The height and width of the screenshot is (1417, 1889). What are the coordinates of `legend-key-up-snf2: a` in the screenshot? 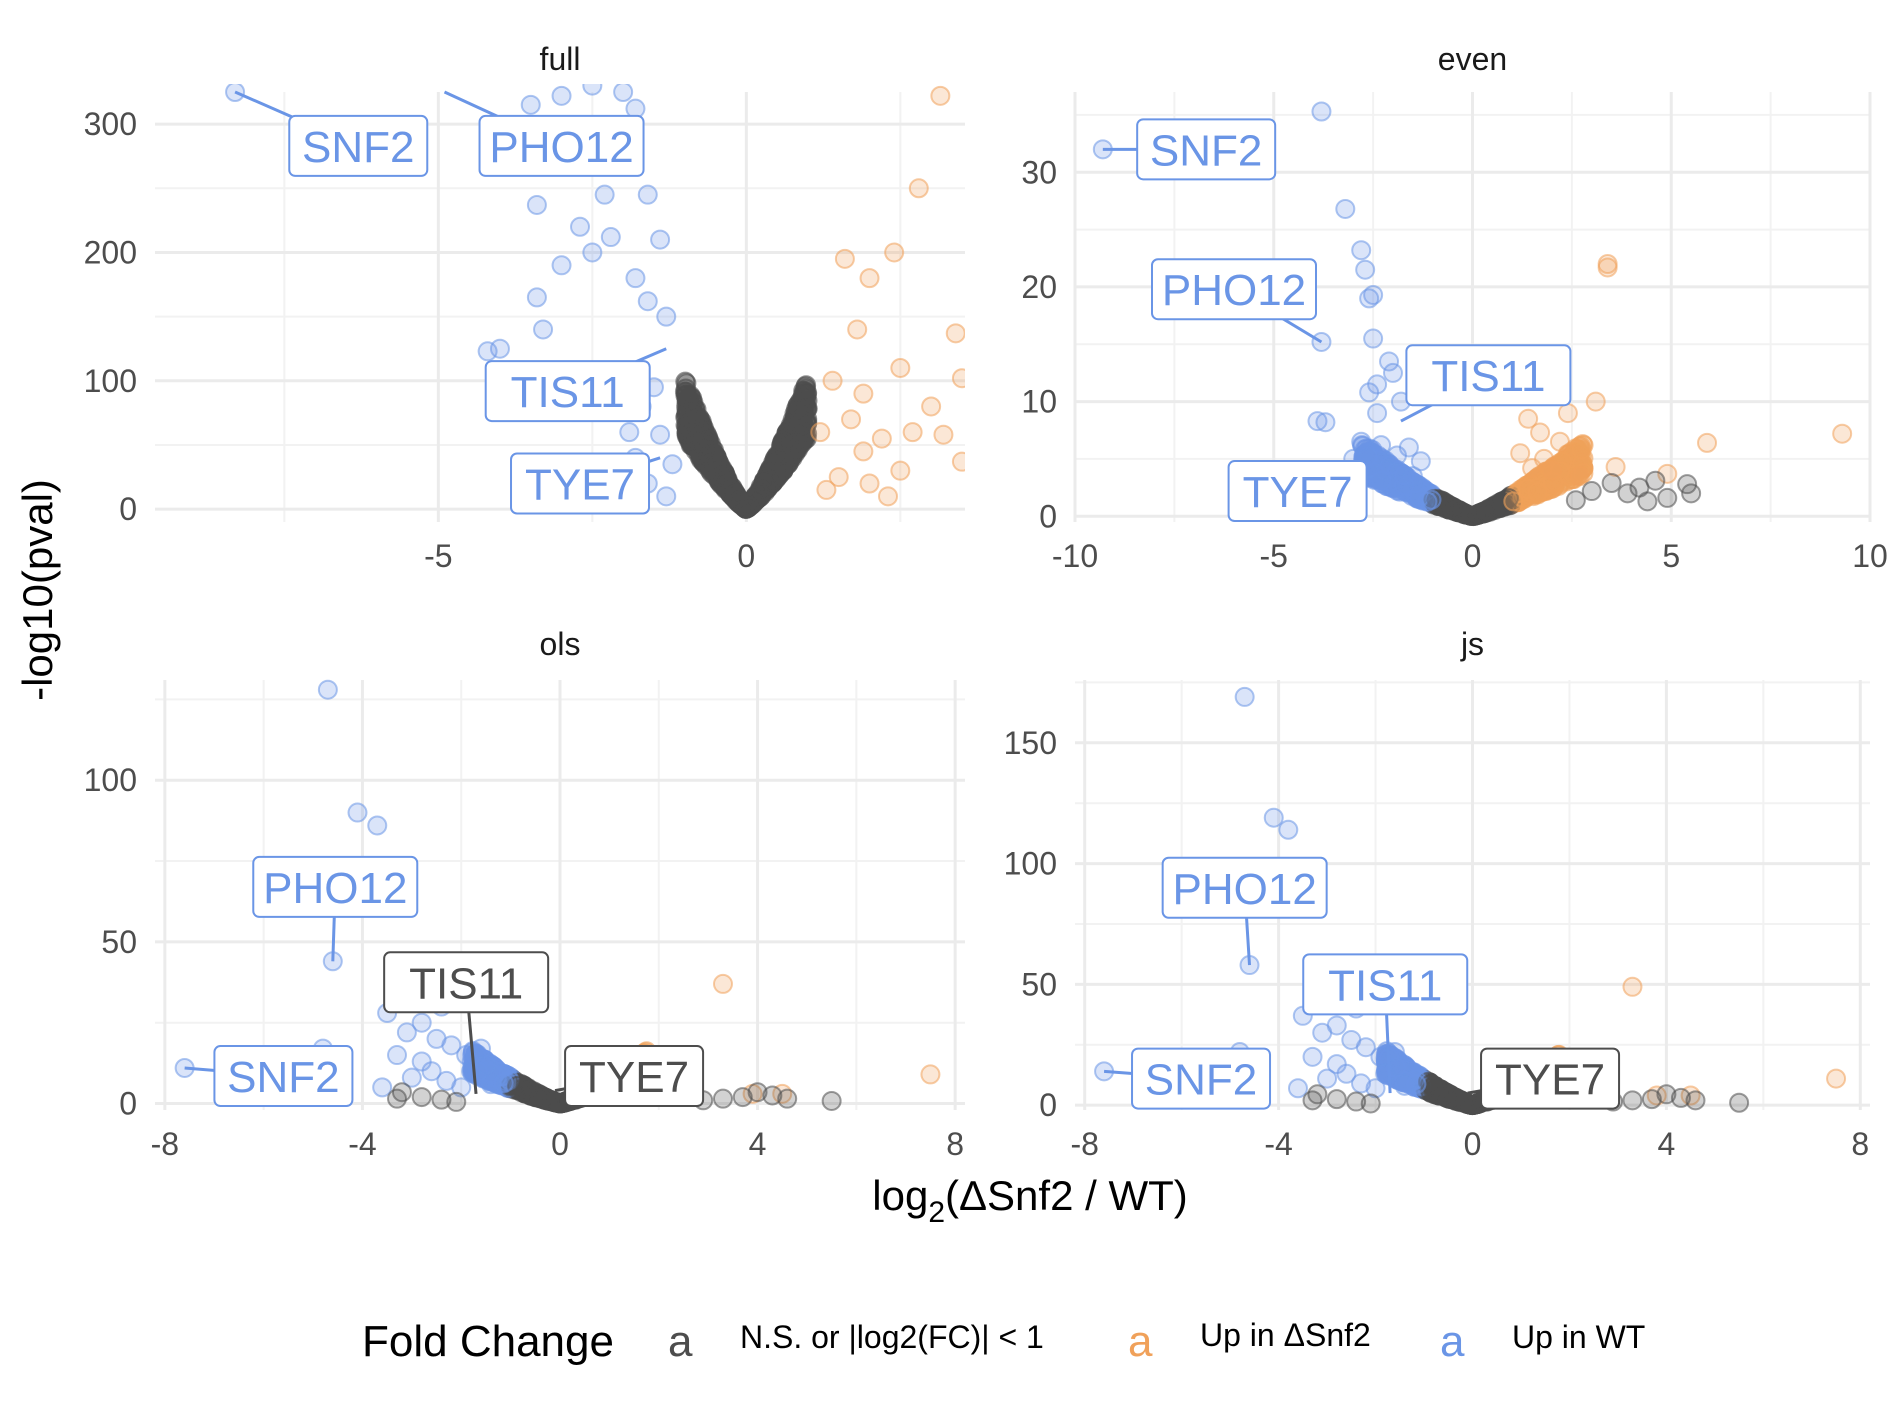 It's located at (1140, 1341).